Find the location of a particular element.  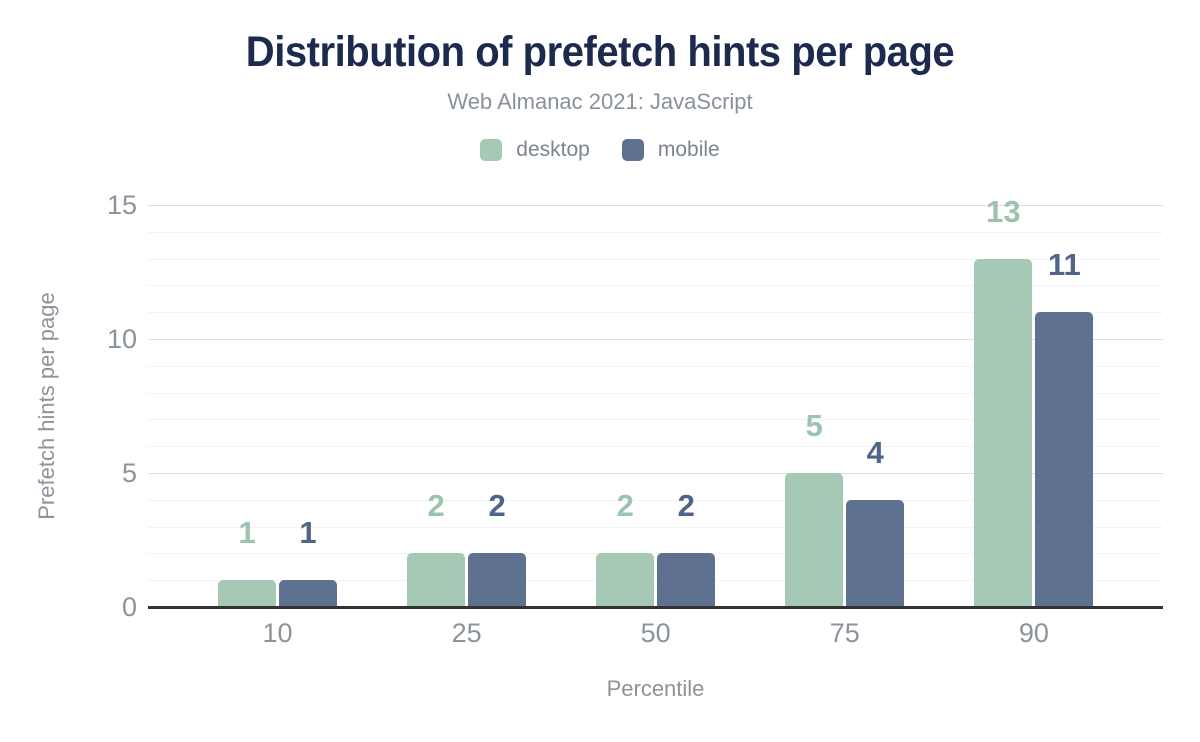

x-tick-label-p25: 25 is located at coordinates (466, 633).